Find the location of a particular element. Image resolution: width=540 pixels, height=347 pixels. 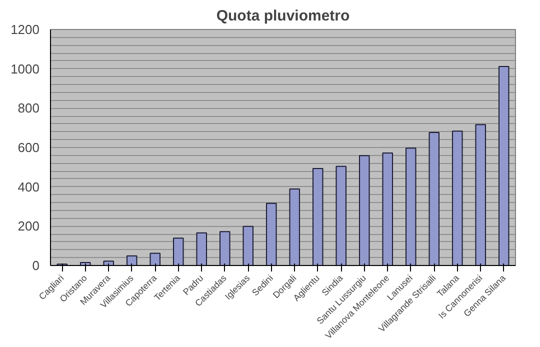

chart-title: Quota pluviometro is located at coordinates (283, 16).